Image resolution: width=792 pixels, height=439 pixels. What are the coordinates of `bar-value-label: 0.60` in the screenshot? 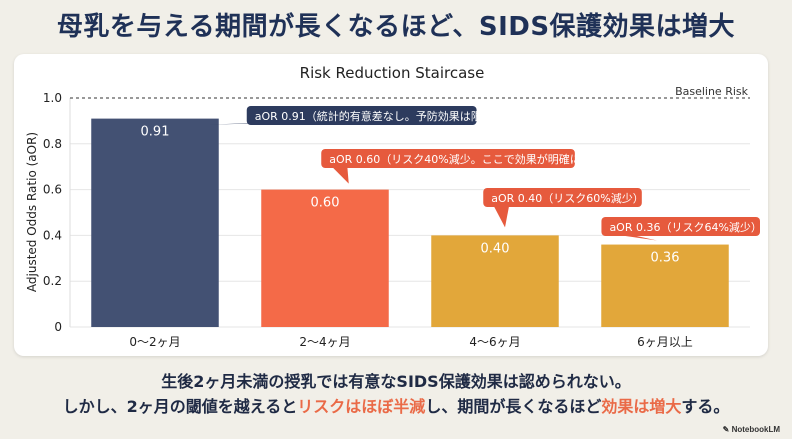 It's located at (325, 203).